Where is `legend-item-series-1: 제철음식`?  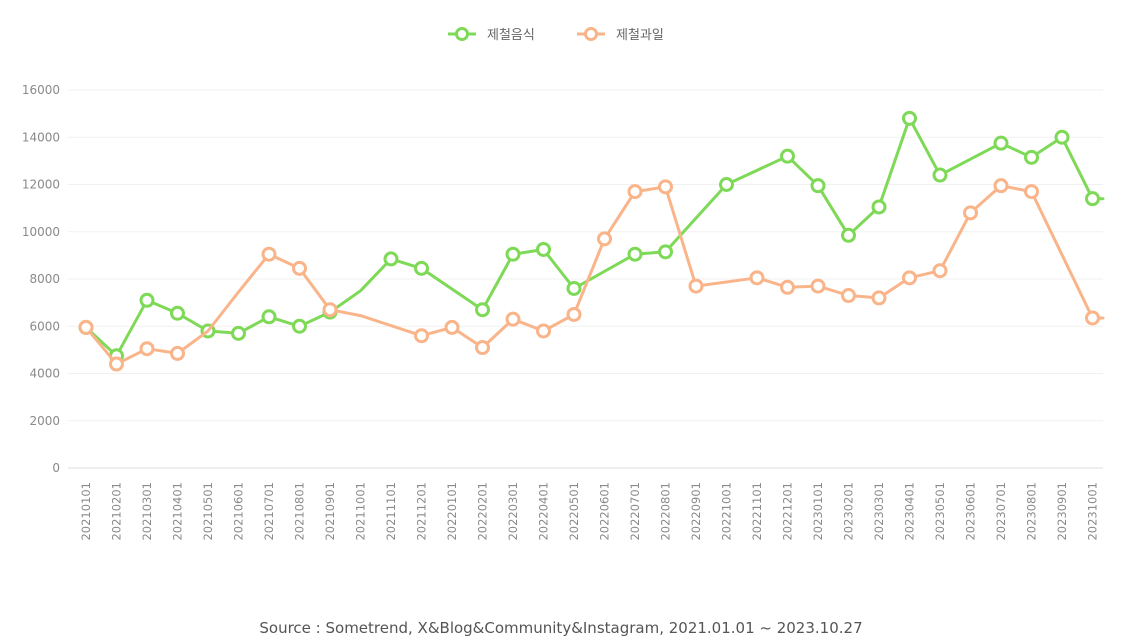 legend-item-series-1: 제철음식 is located at coordinates (491, 35).